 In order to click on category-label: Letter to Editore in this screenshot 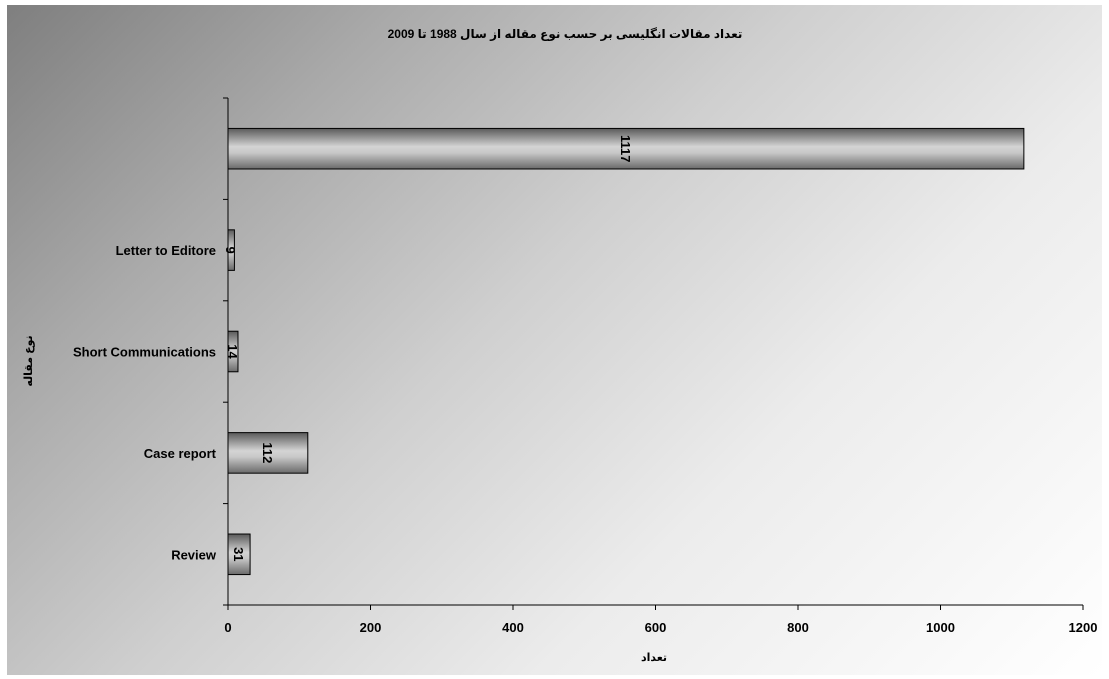, I will do `click(166, 250)`.